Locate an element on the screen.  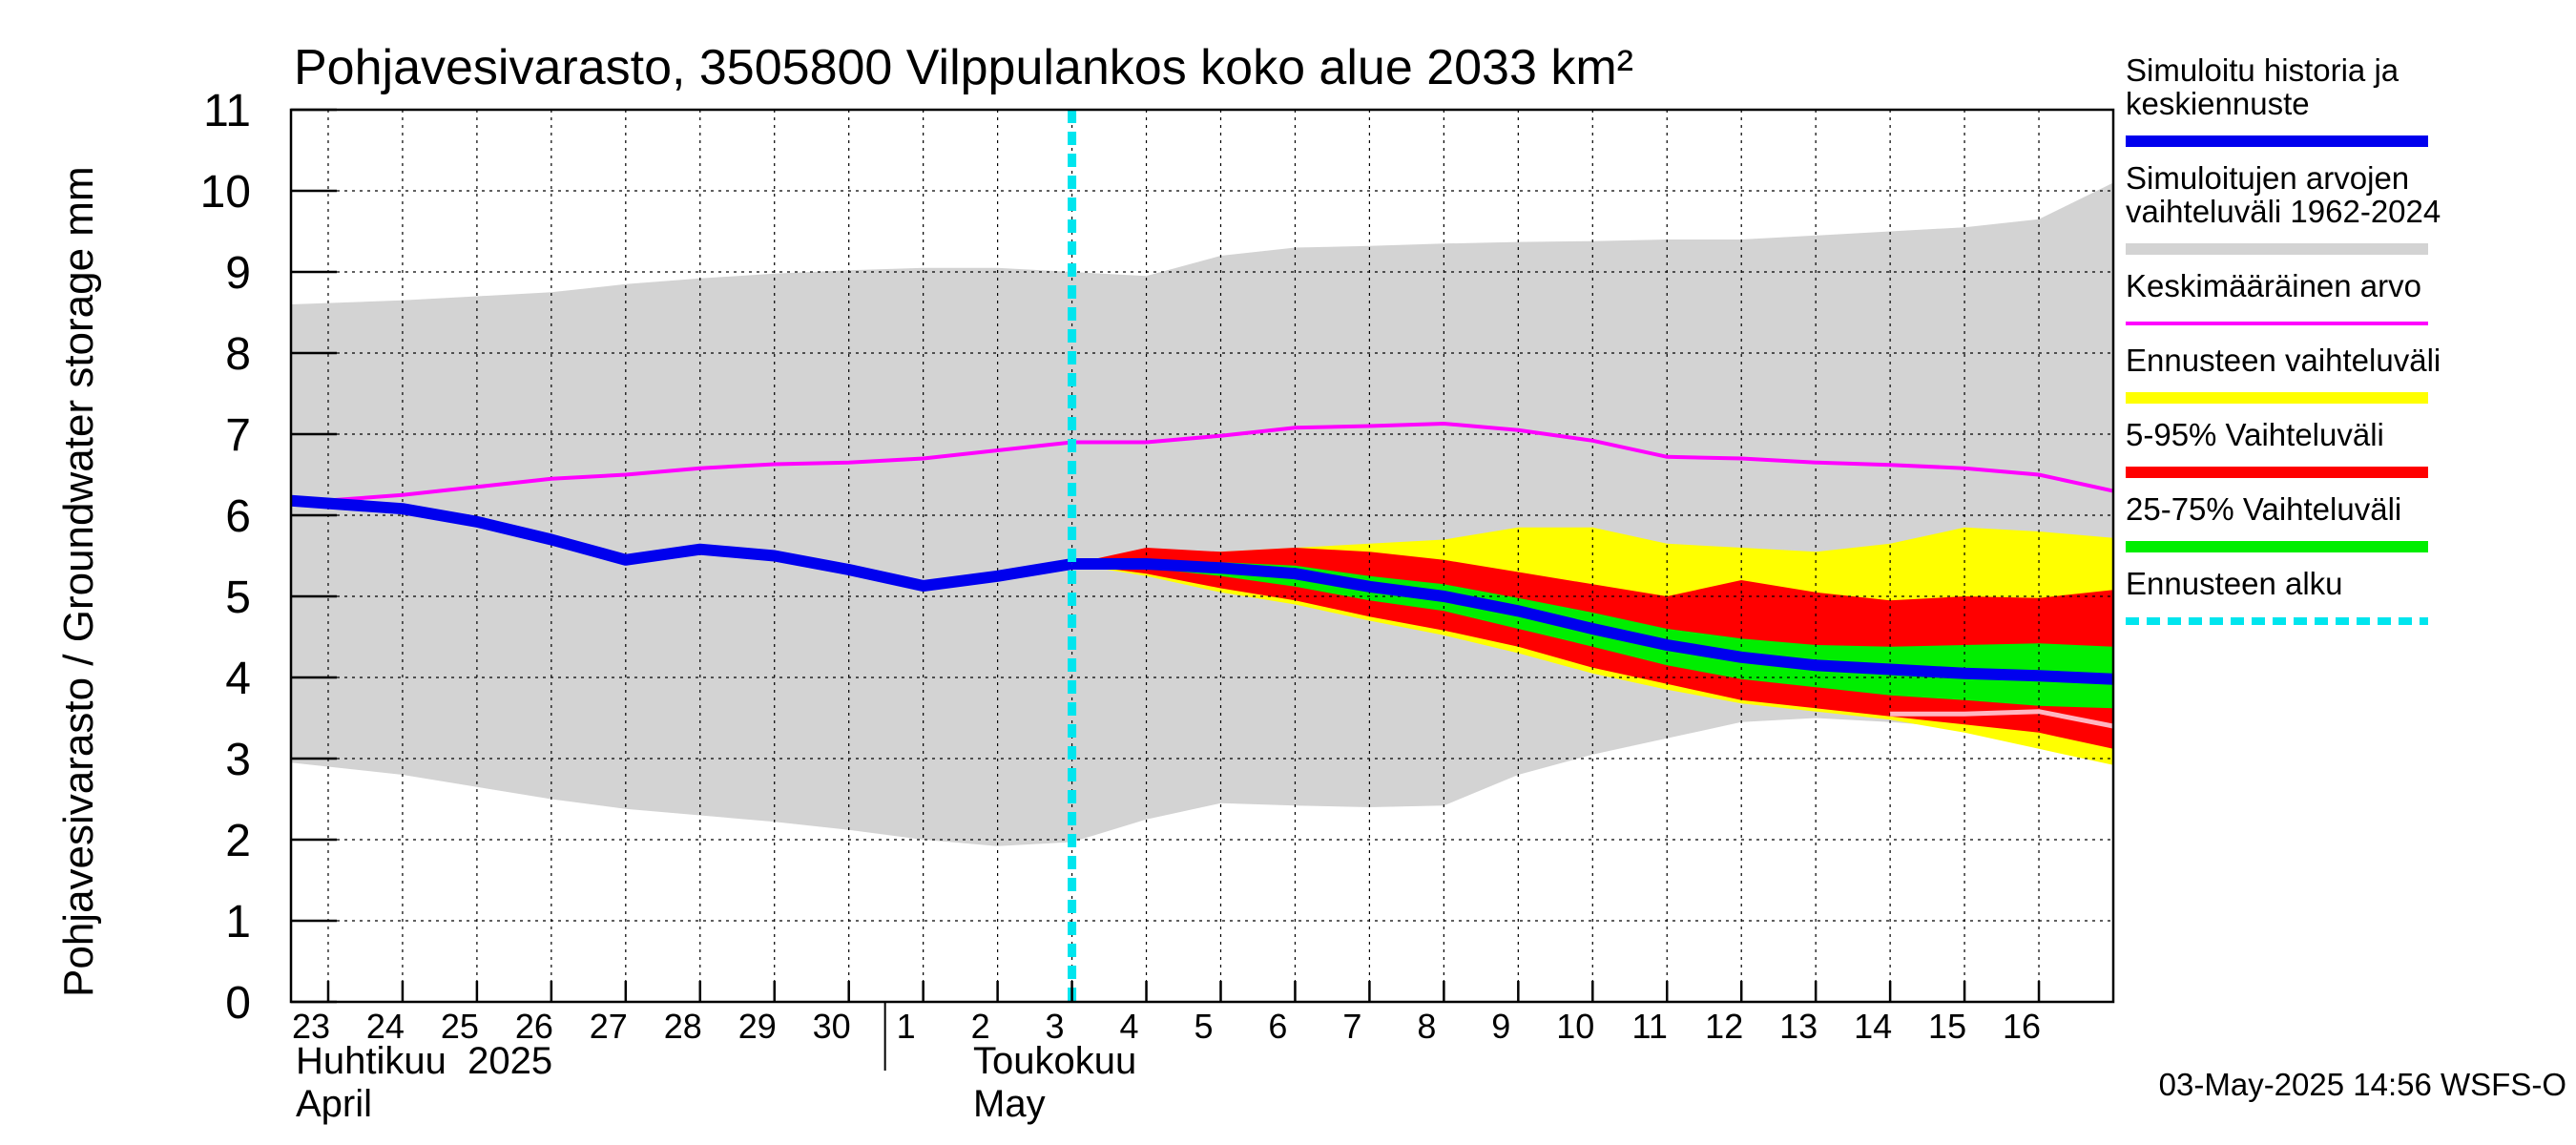
month-label-april-en: April is located at coordinates (334, 1104).